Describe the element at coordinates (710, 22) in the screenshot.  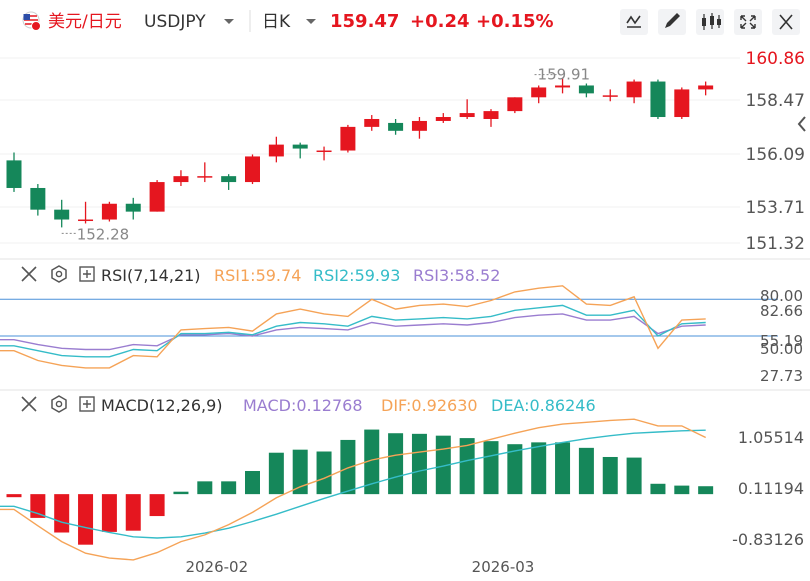
I see `candle-type-icon` at that location.